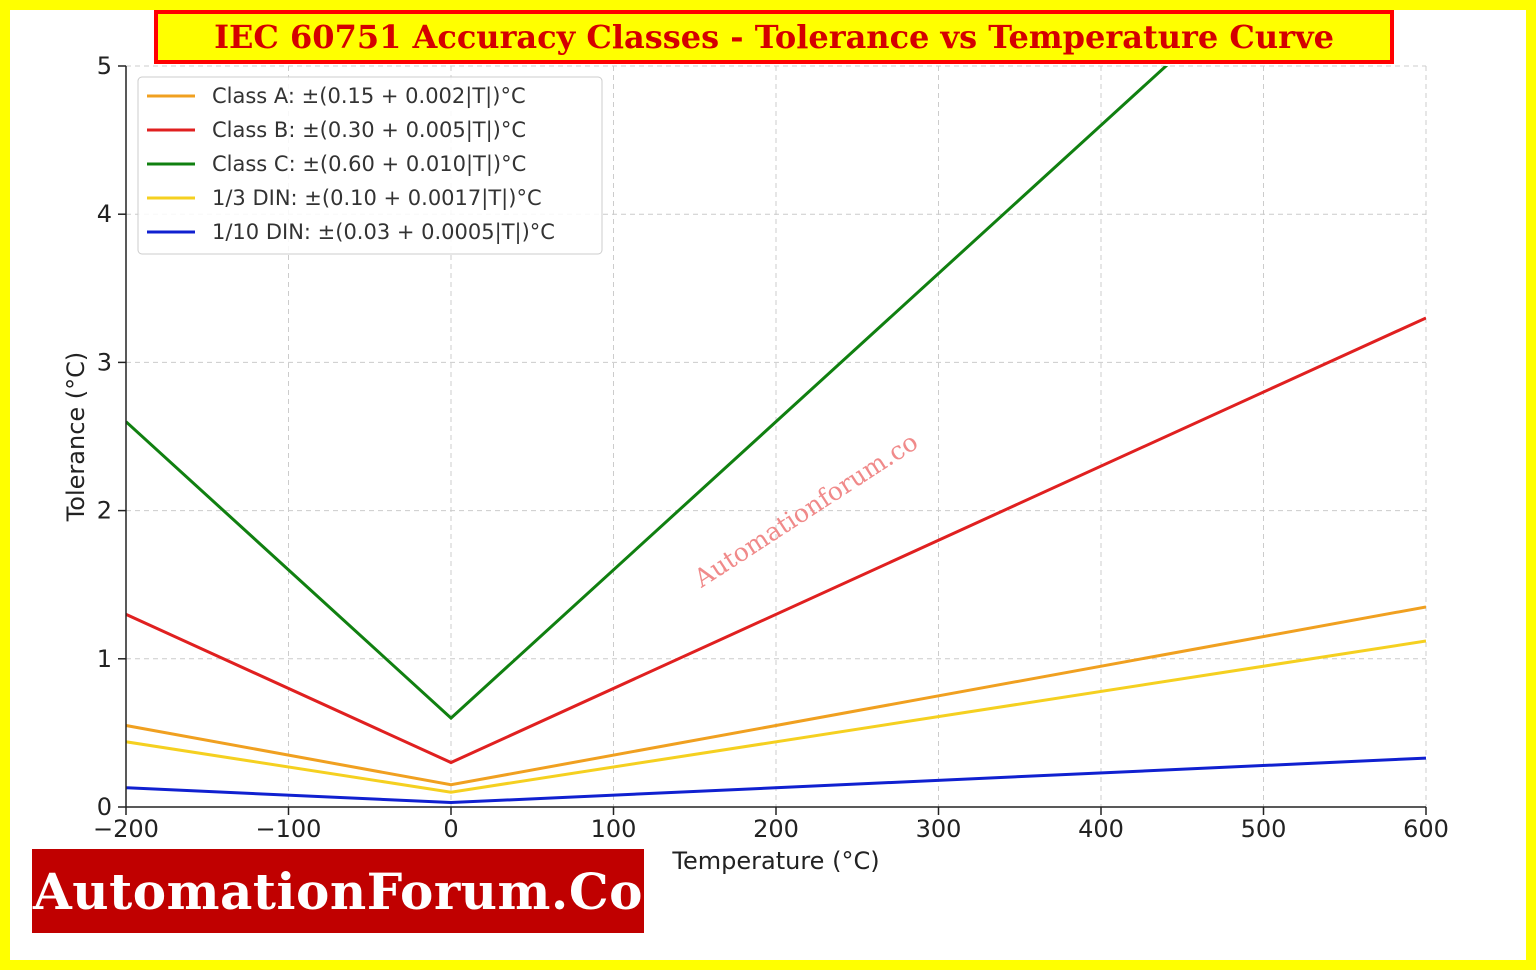  I want to click on legend-frame, so click(370, 165).